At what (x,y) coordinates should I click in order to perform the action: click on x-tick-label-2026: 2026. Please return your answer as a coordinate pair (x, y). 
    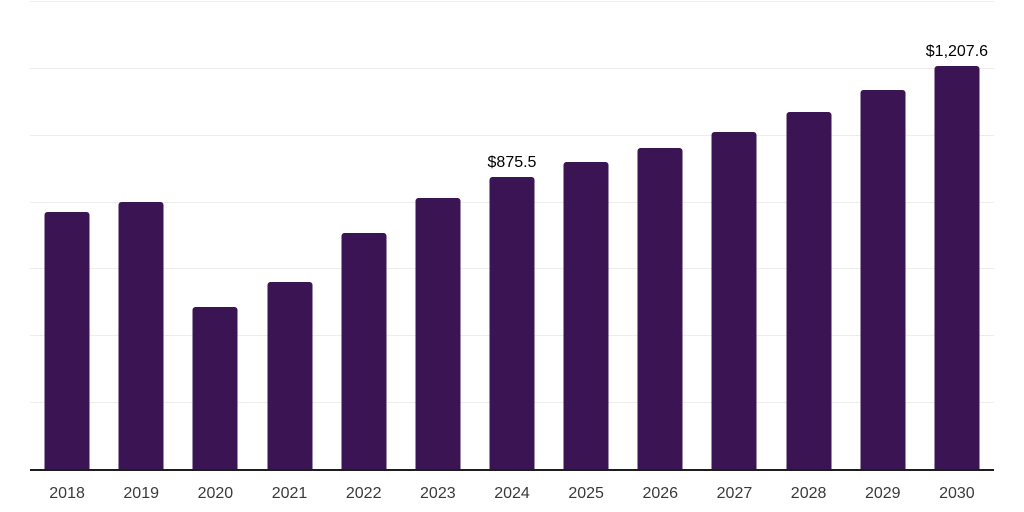
    Looking at the image, I should click on (660, 493).